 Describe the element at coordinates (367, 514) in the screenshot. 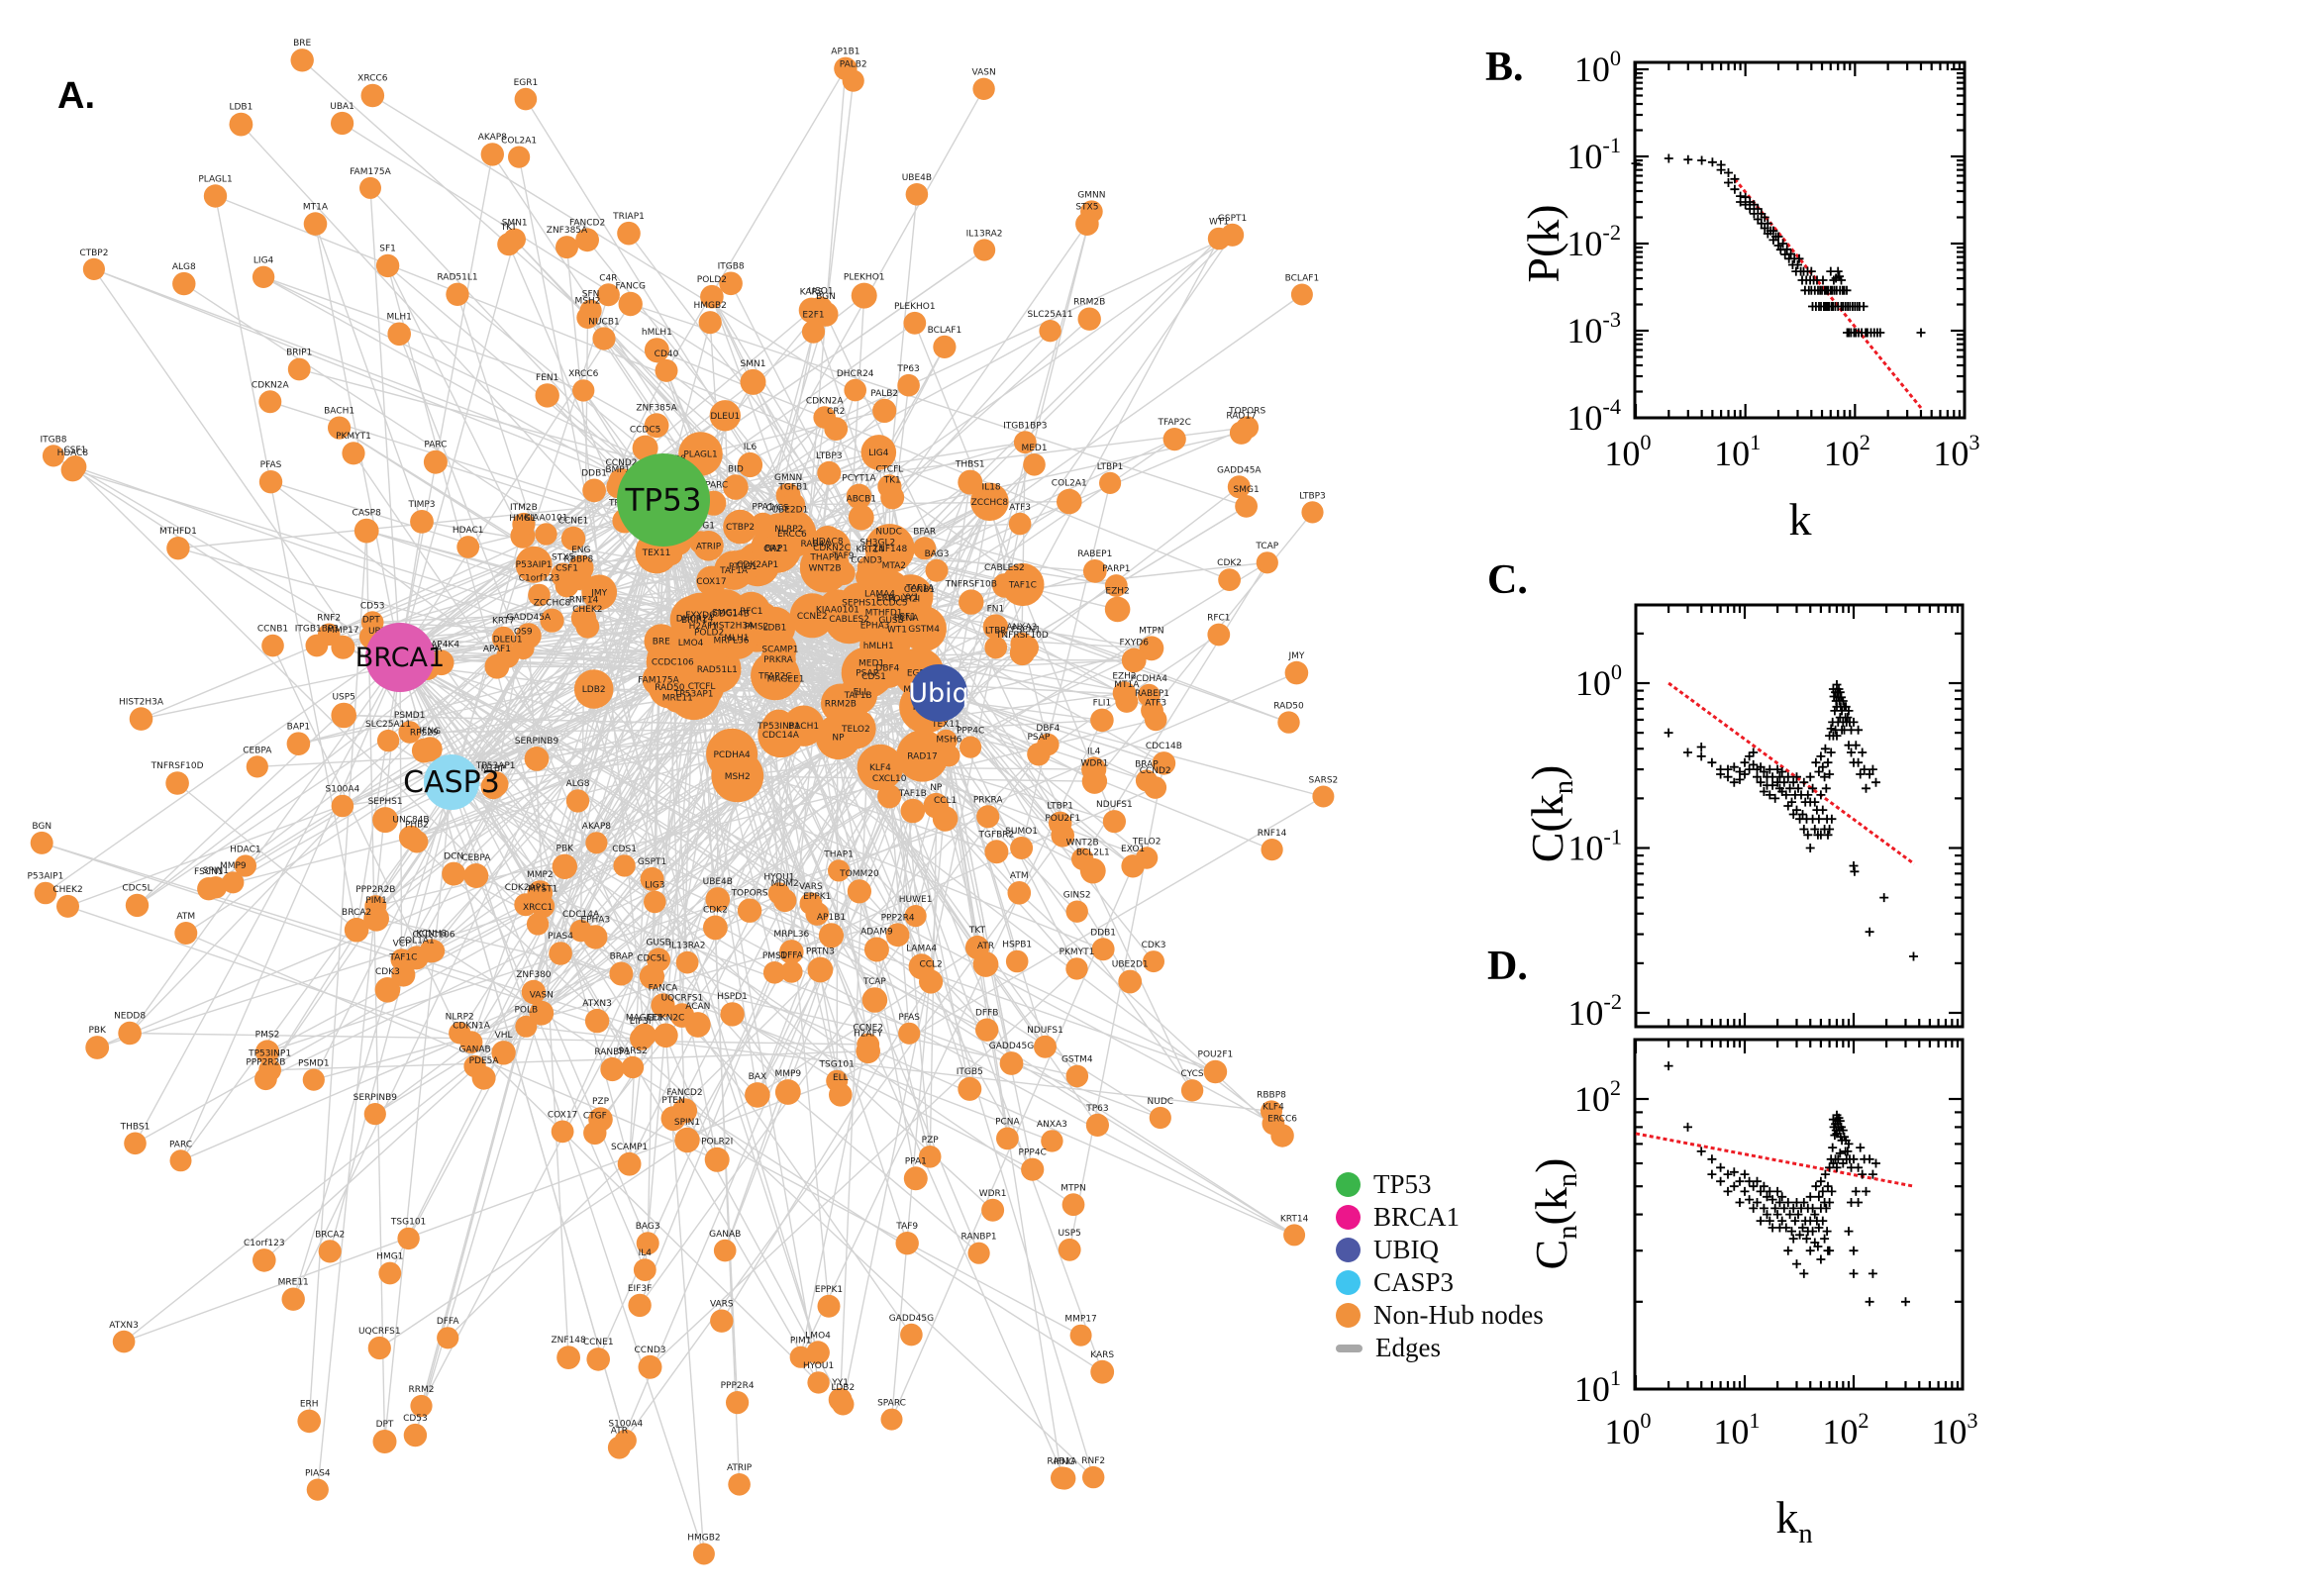

I see `network-node-label: CASP8` at that location.